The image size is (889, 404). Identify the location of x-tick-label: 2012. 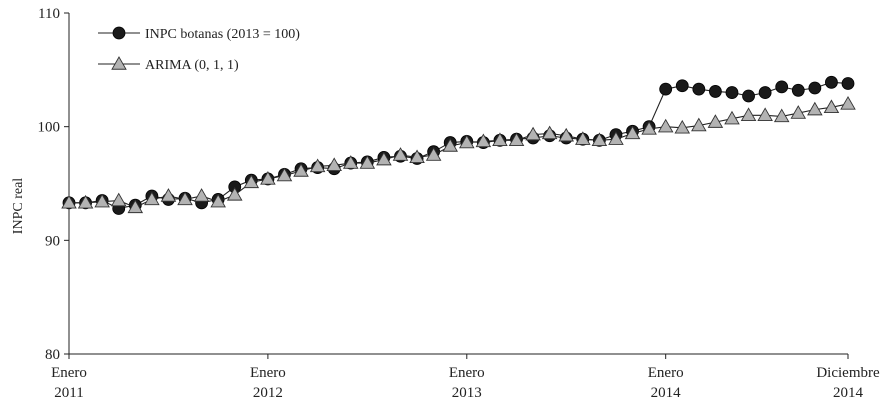
(268, 393).